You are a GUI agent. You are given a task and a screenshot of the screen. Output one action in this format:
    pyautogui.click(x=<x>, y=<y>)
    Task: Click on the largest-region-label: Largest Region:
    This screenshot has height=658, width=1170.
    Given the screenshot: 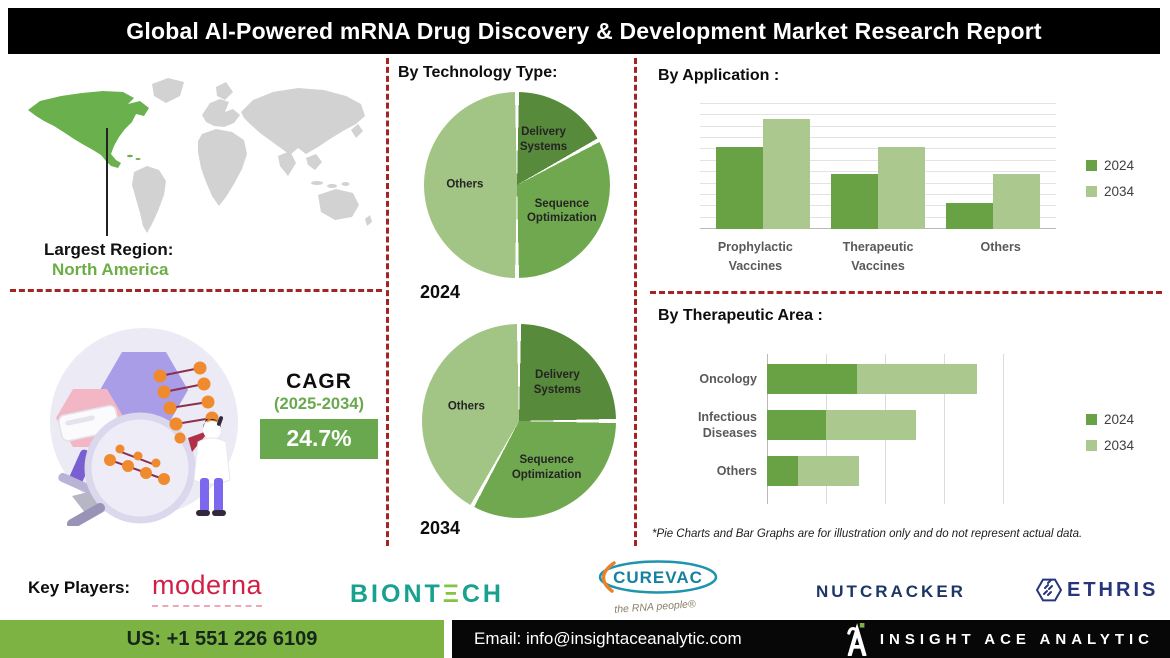 What is the action you would take?
    pyautogui.click(x=109, y=249)
    